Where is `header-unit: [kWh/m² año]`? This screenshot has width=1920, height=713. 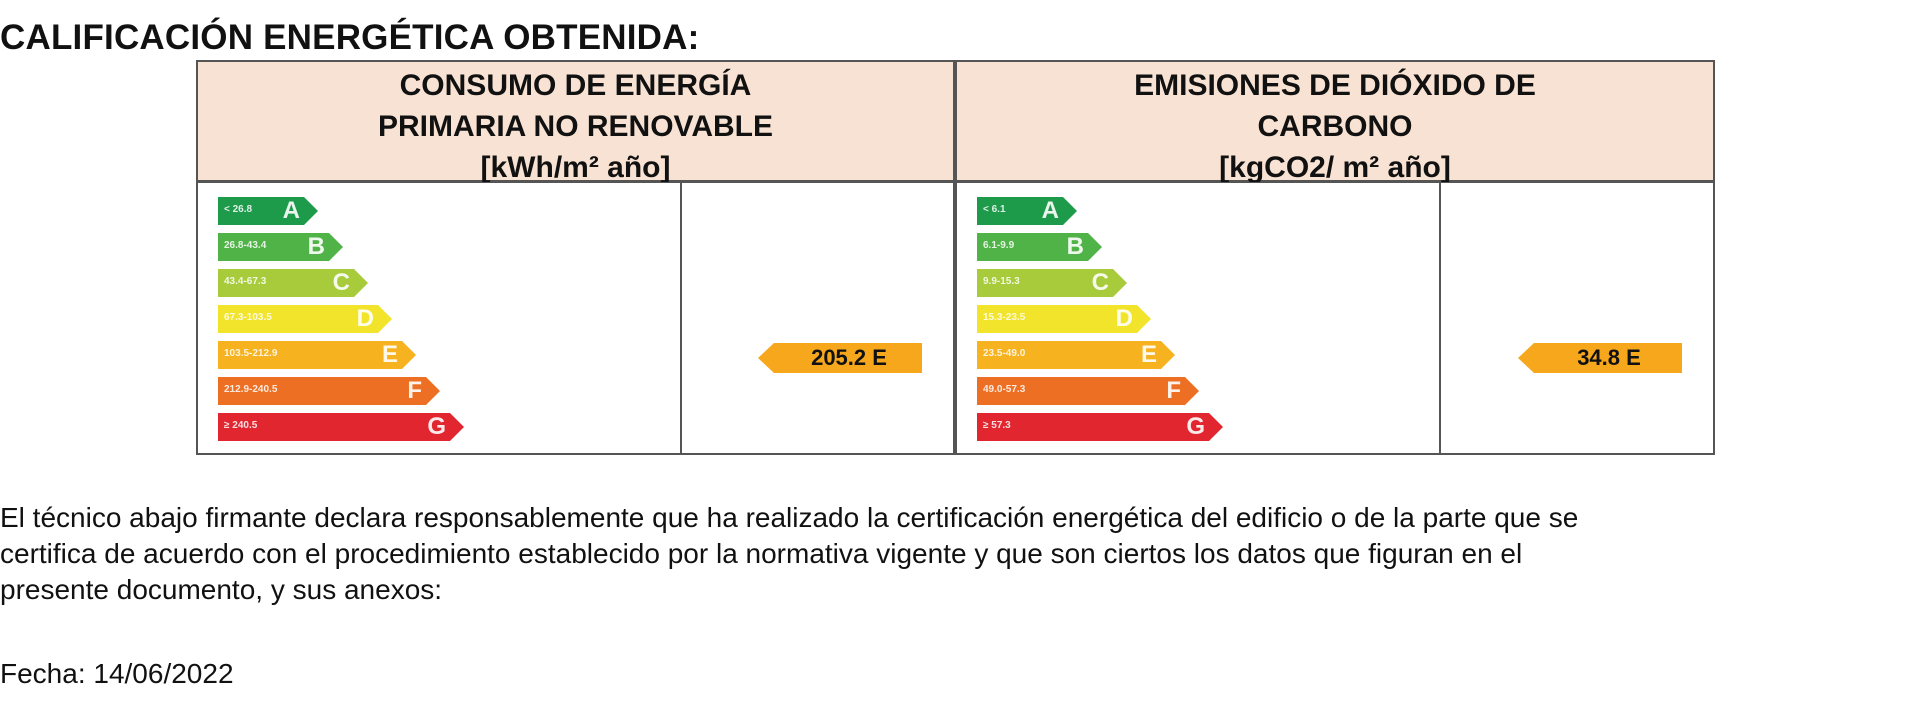 header-unit: [kWh/m² año] is located at coordinates (575, 167).